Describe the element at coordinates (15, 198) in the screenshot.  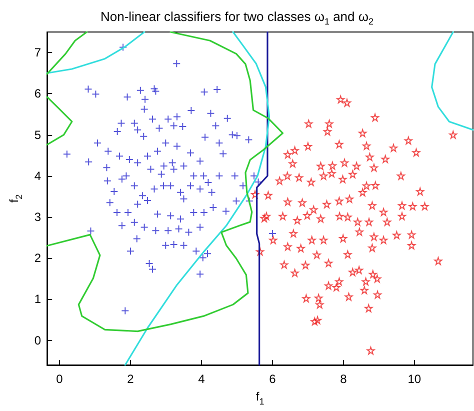
I see `y-axis-title: f2` at that location.